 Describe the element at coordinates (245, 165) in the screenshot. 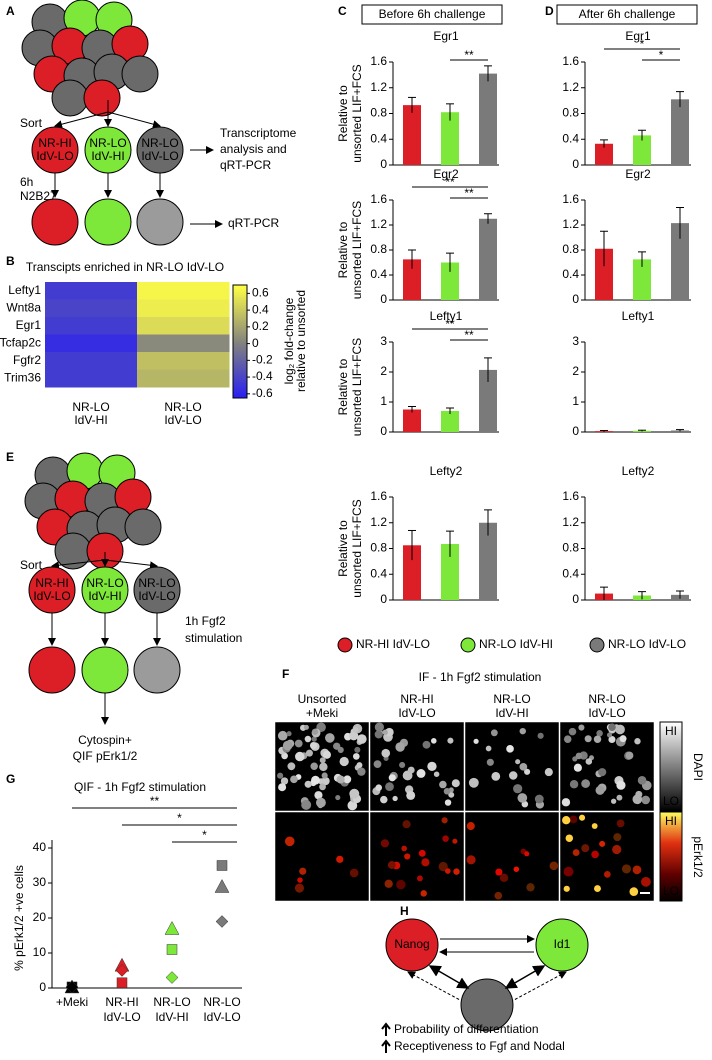

I see `outcome-label: qRT-PCR` at that location.